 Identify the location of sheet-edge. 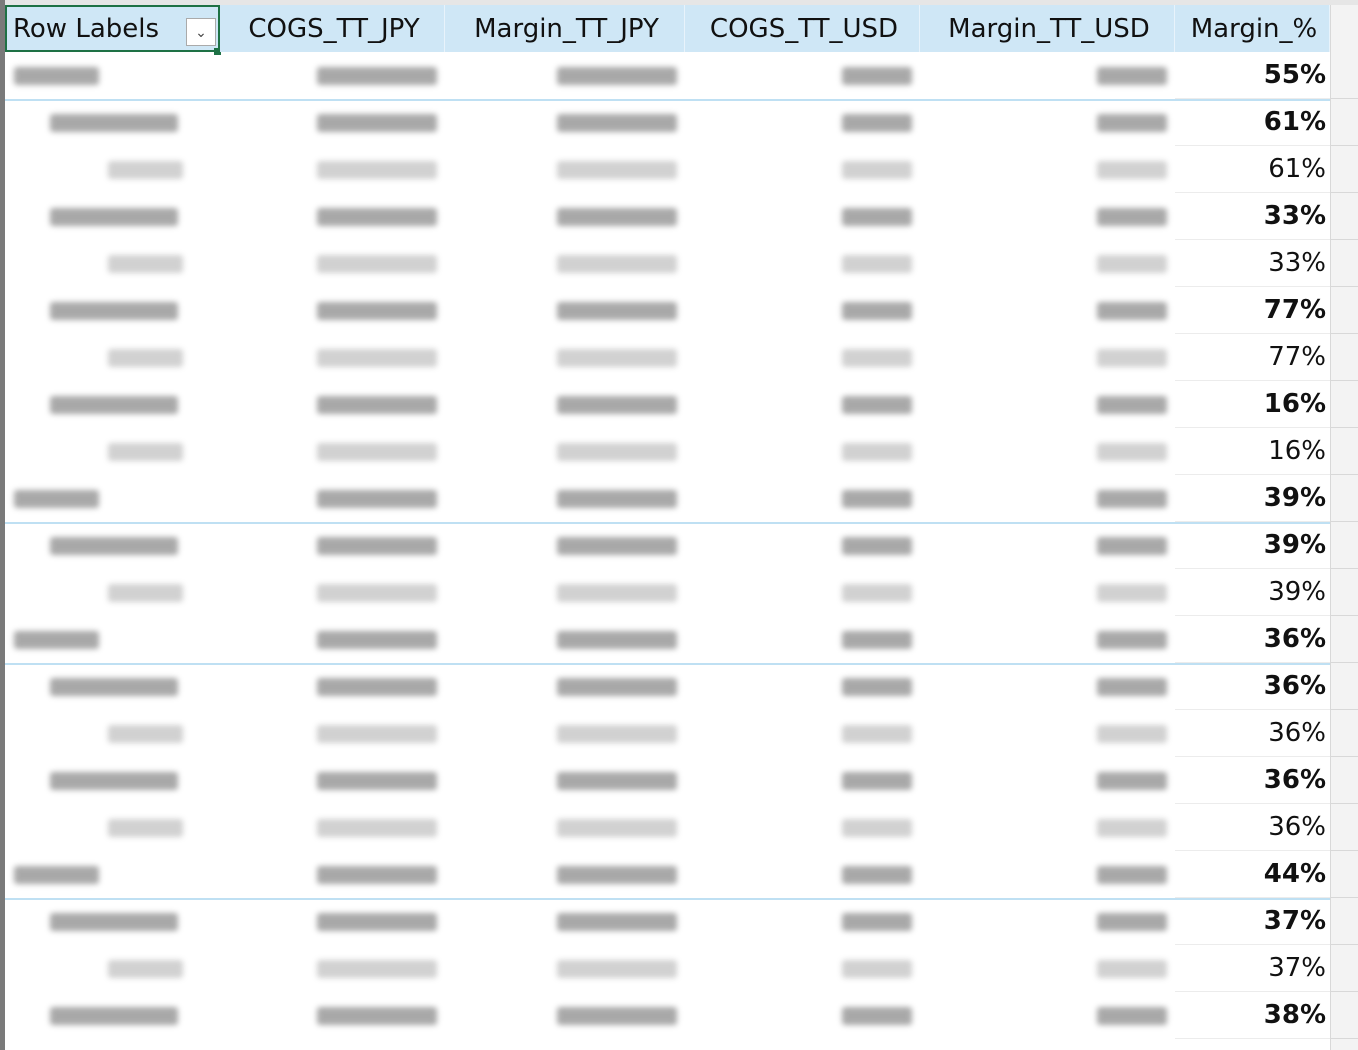
(679, 2).